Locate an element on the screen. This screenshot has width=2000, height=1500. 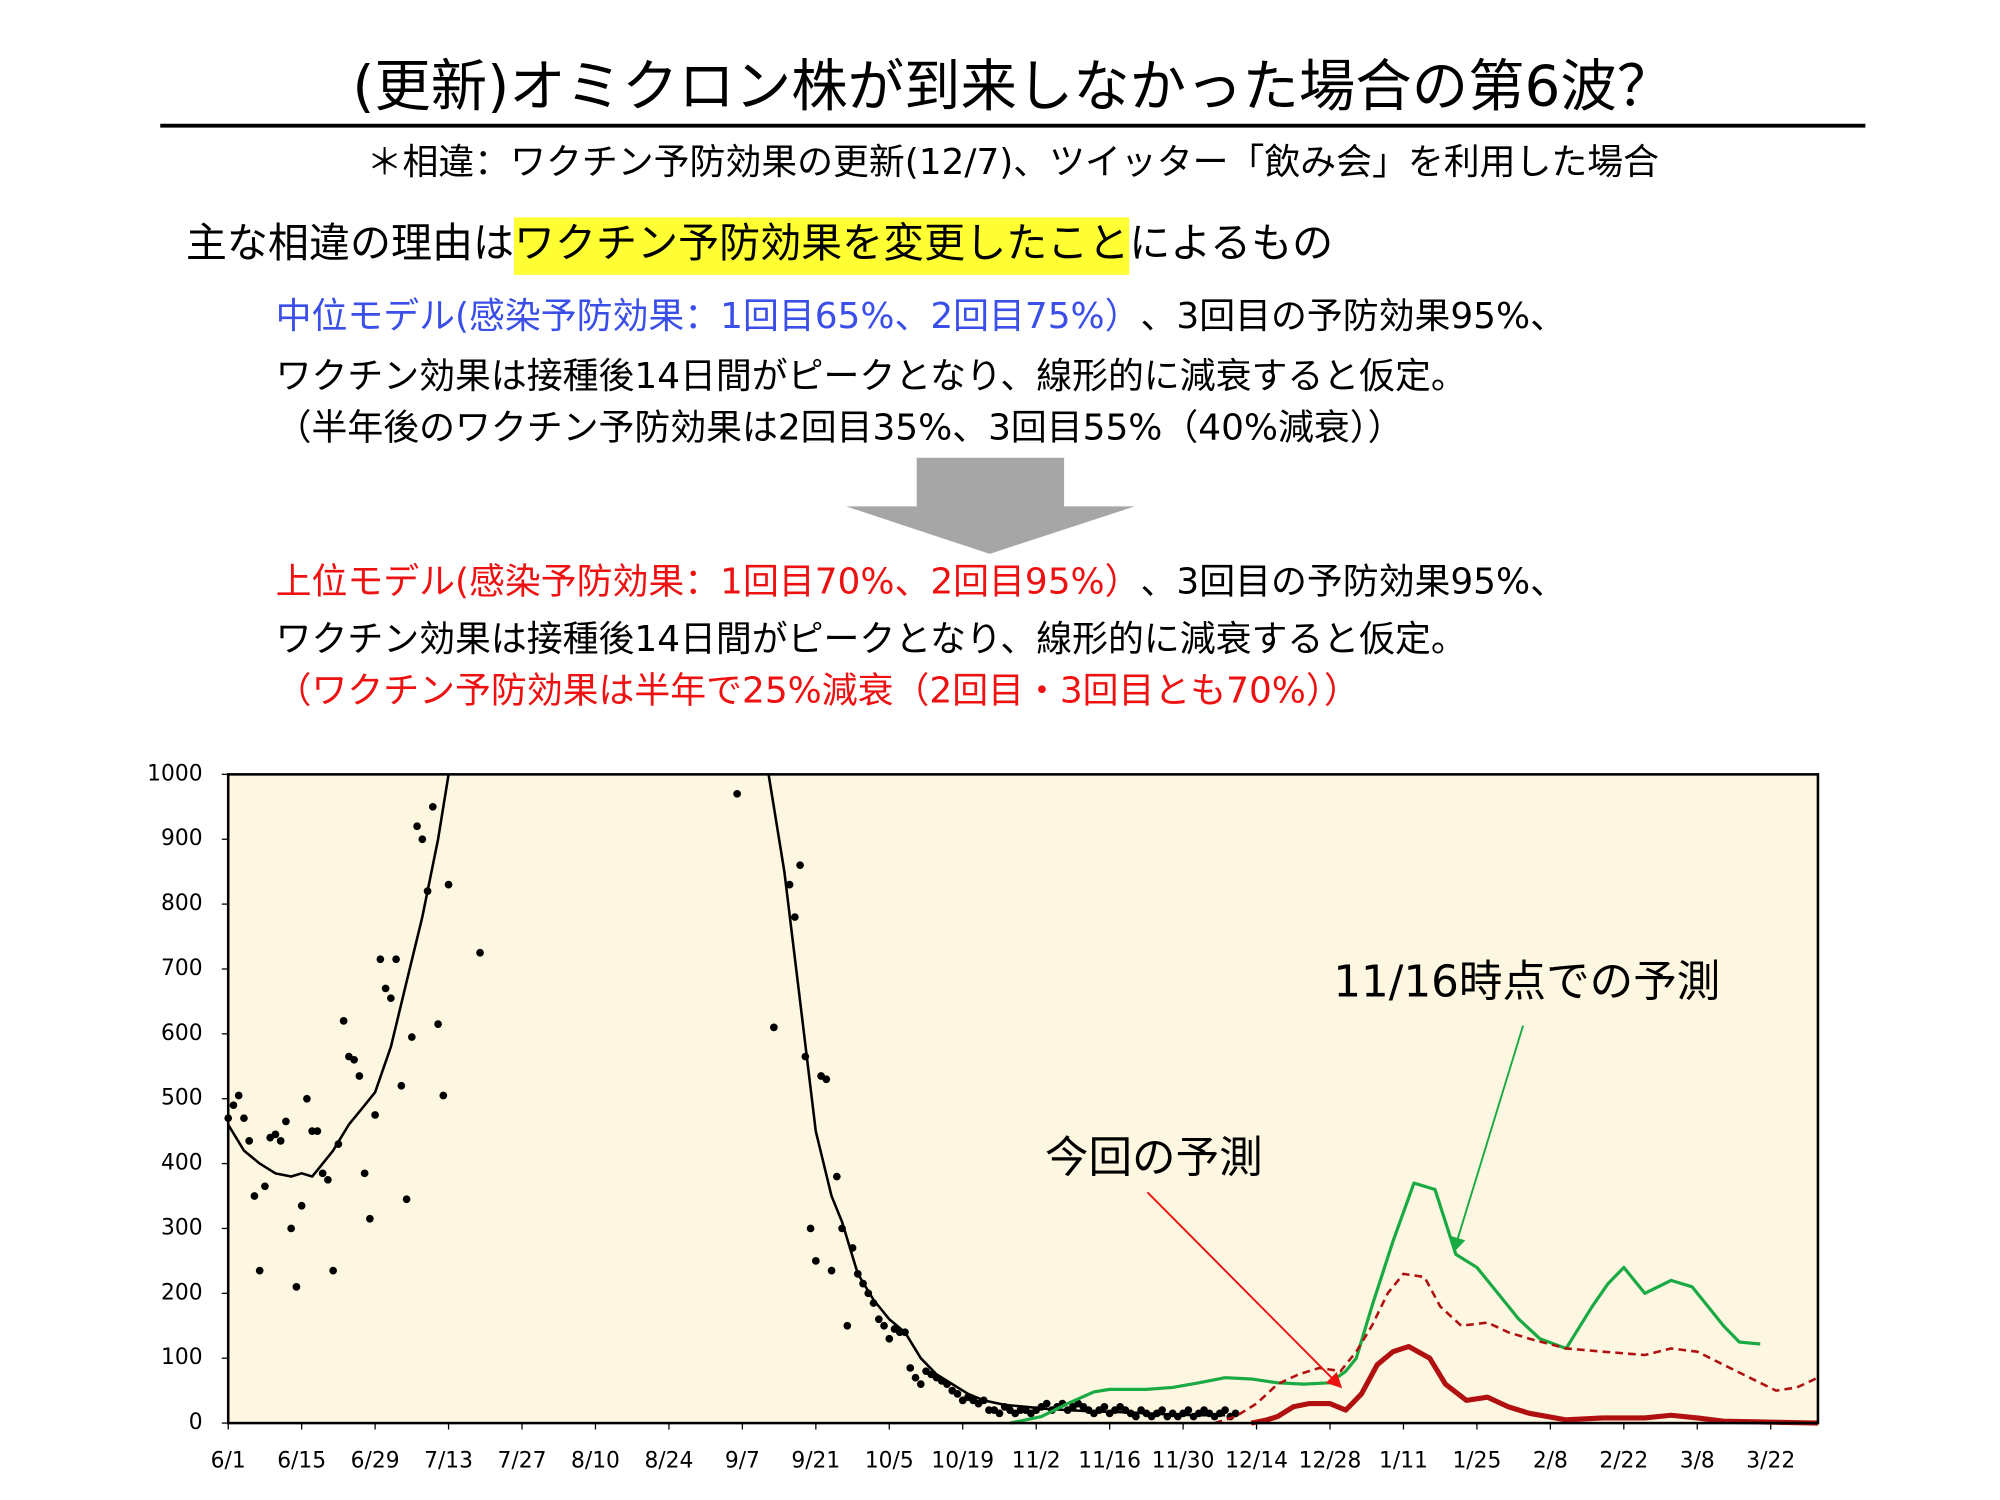
text-segment: ワクチン予防効果を変更したこと is located at coordinates (821, 243).